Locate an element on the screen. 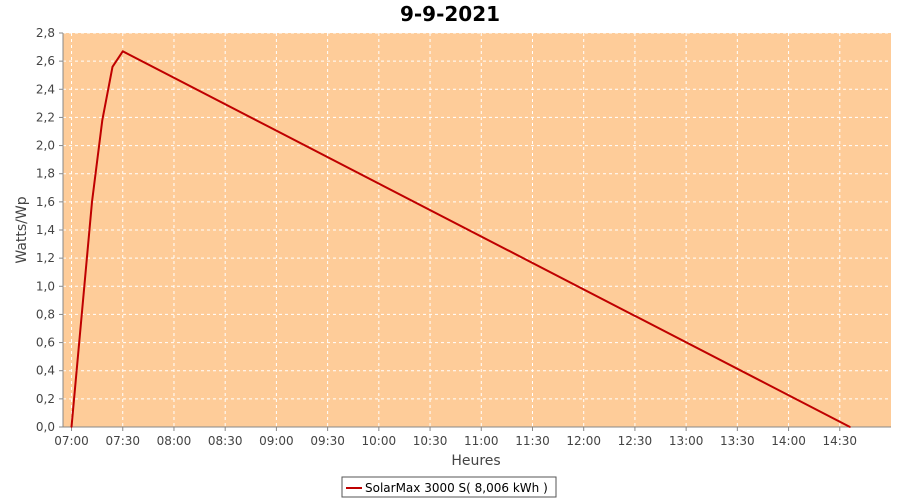 This screenshot has width=900, height=500. x-tick-label: 14:00 is located at coordinates (788, 441).